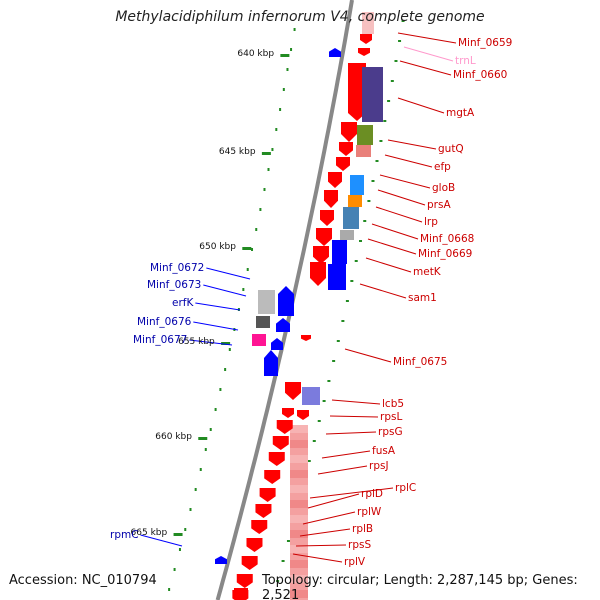 The width and height of the screenshot is (600, 600). What do you see at coordinates (177, 268) in the screenshot?
I see `gene-label-minf_0672: Minf_0672` at bounding box center [177, 268].